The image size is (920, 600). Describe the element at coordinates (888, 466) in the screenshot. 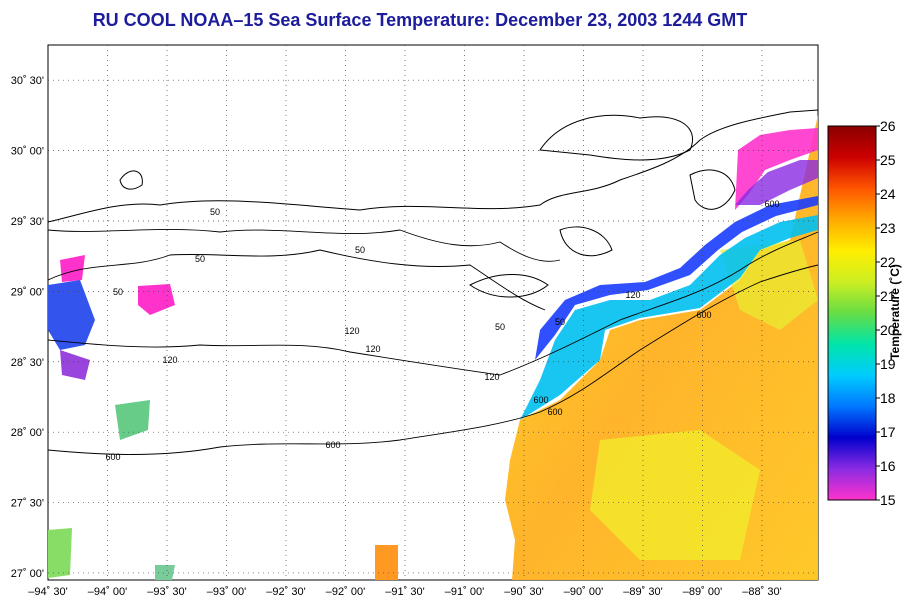

I see `colorbar-tick-label: 16` at that location.